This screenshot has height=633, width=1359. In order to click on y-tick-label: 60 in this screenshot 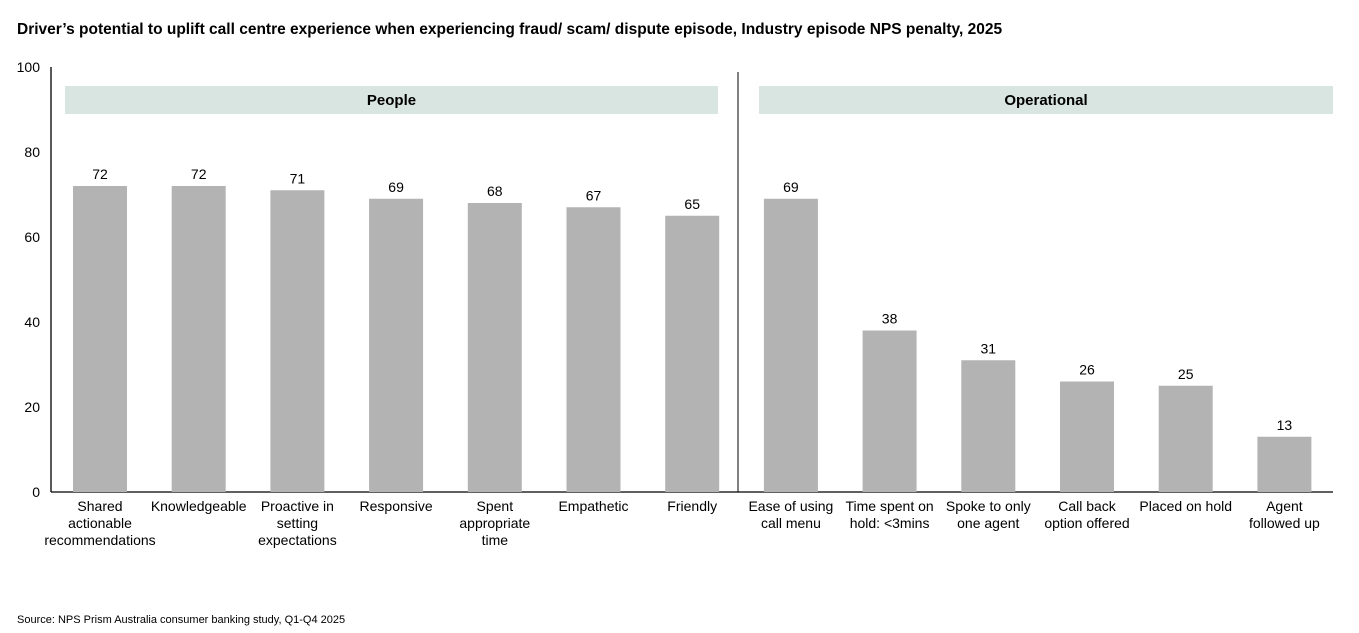, I will do `click(32, 237)`.